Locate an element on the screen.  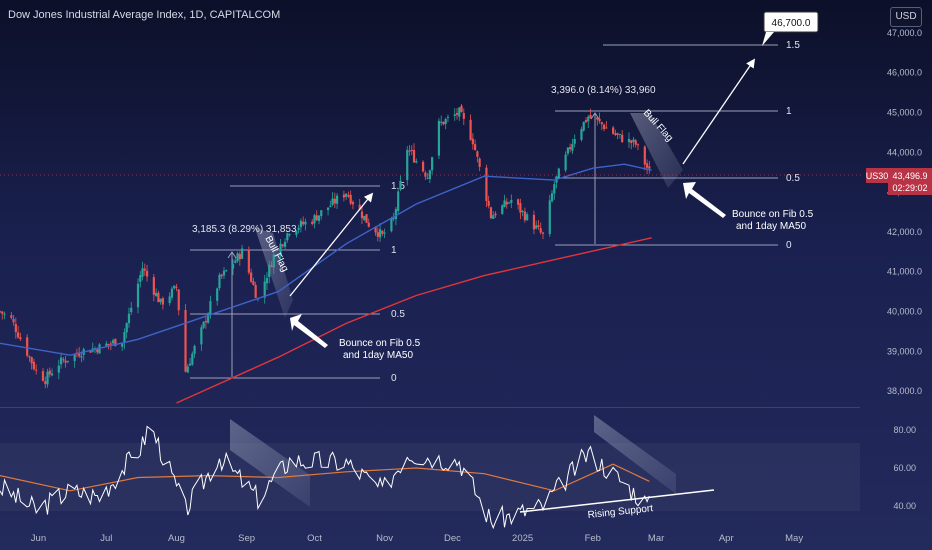
current-price: 43,496.9 is located at coordinates (909, 176).